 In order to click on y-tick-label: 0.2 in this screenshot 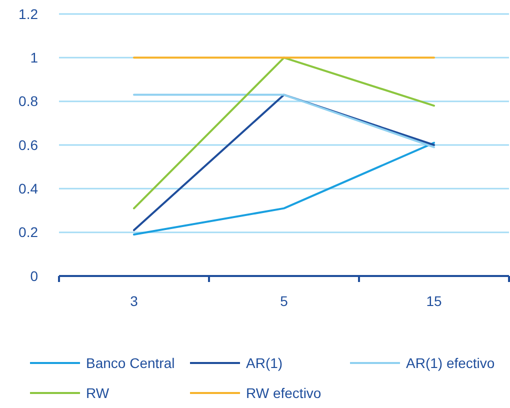, I will do `click(28, 232)`.